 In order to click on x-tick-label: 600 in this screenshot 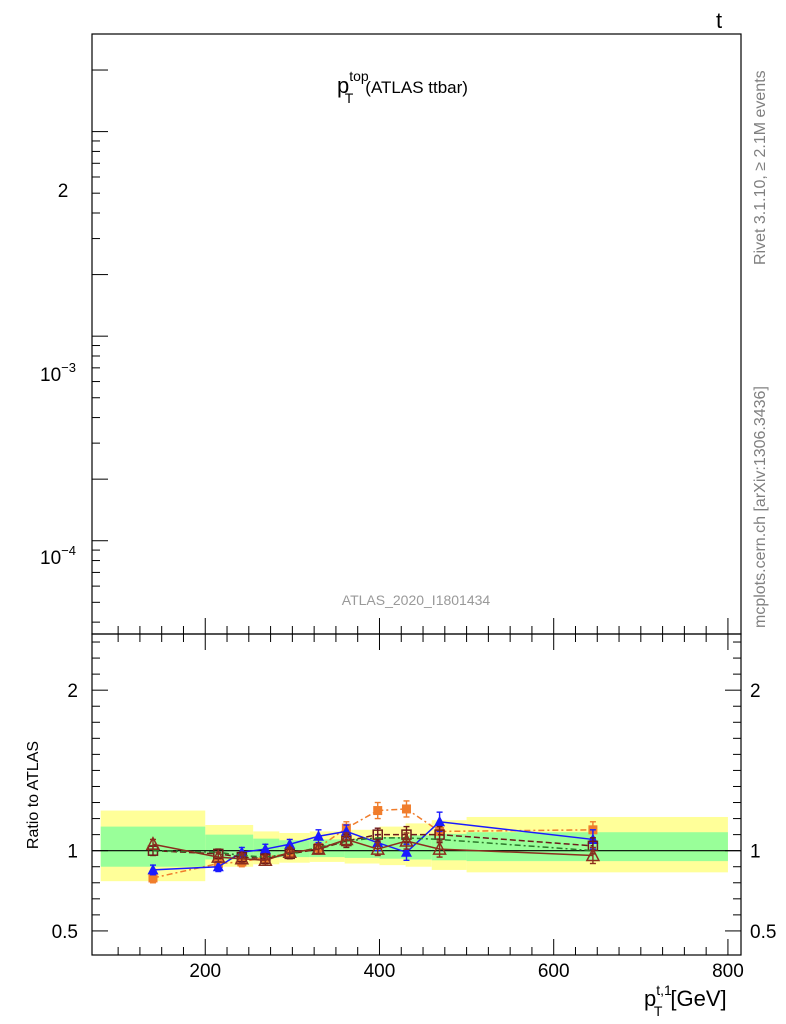, I will do `click(554, 971)`.